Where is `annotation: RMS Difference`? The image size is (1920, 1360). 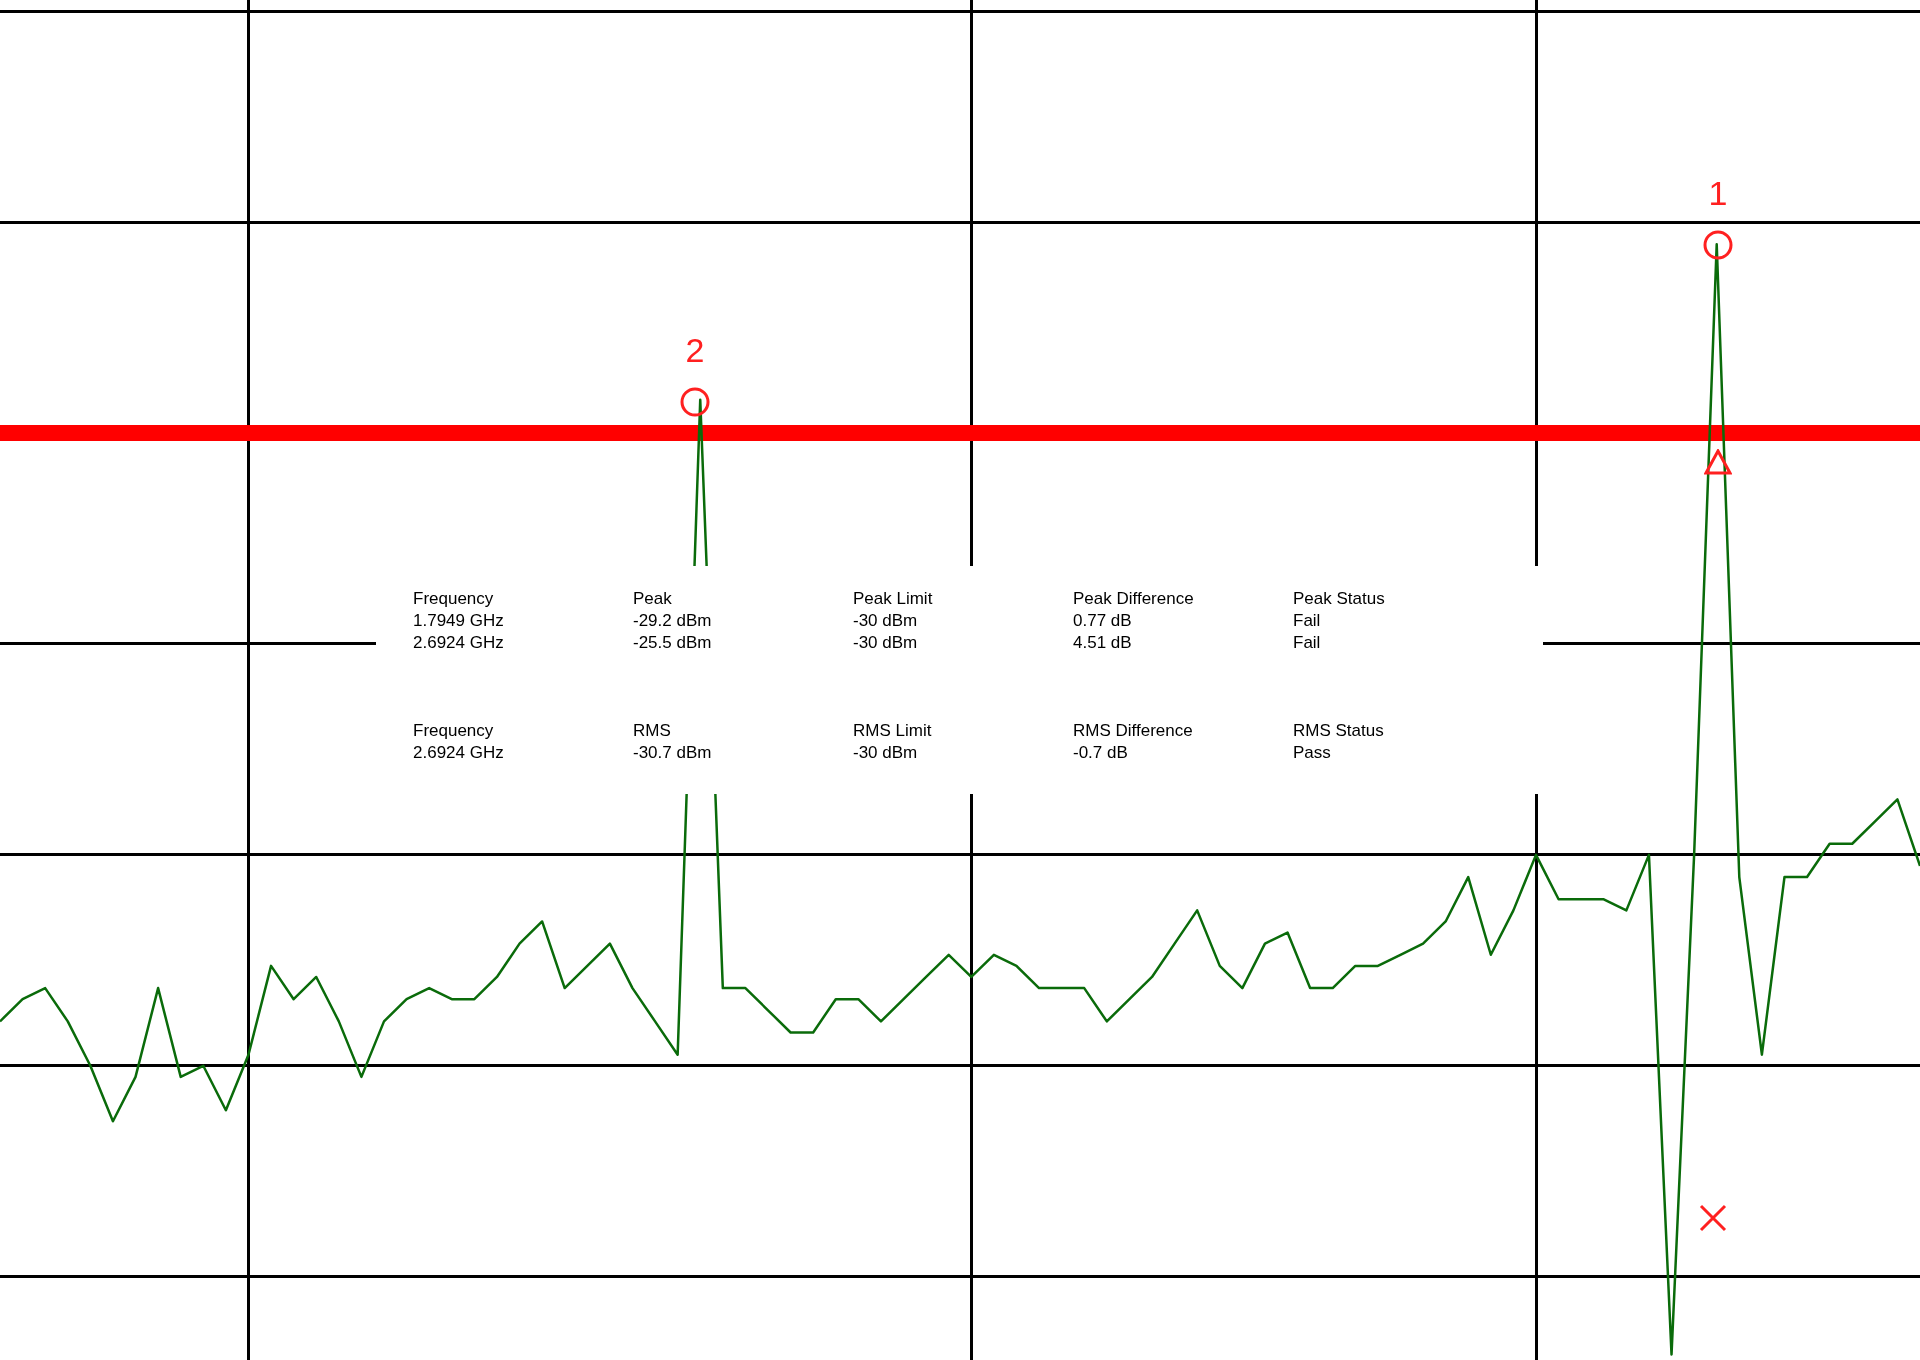
annotation: RMS Difference is located at coordinates (1133, 731).